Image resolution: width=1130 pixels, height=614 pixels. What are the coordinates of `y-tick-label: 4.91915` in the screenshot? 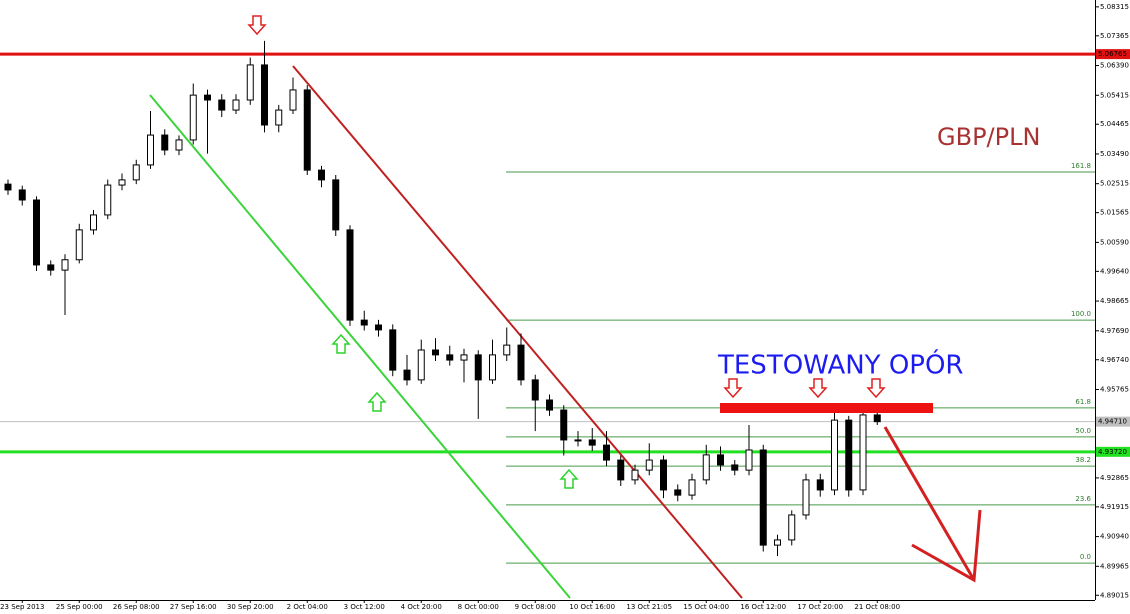 It's located at (1114, 507).